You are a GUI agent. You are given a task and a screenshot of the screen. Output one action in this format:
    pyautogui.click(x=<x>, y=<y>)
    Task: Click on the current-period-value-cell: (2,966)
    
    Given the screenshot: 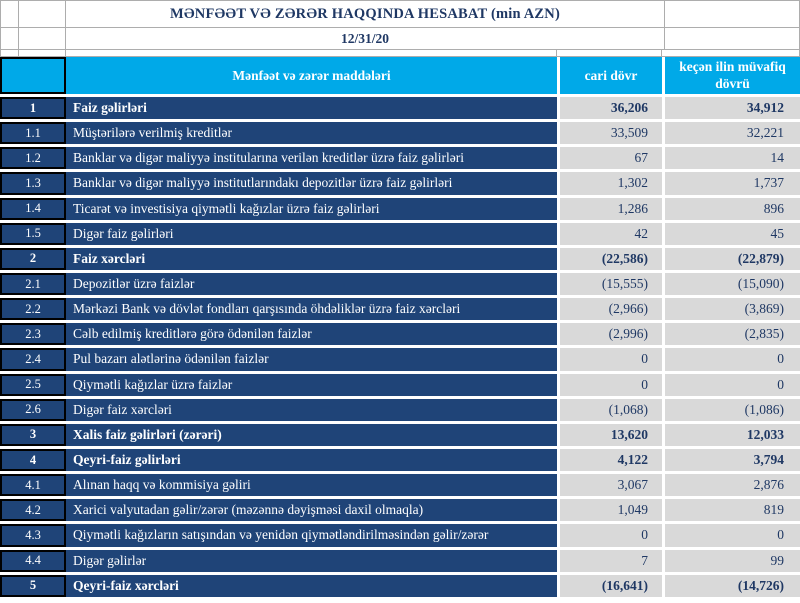 What is the action you would take?
    pyautogui.click(x=611, y=309)
    